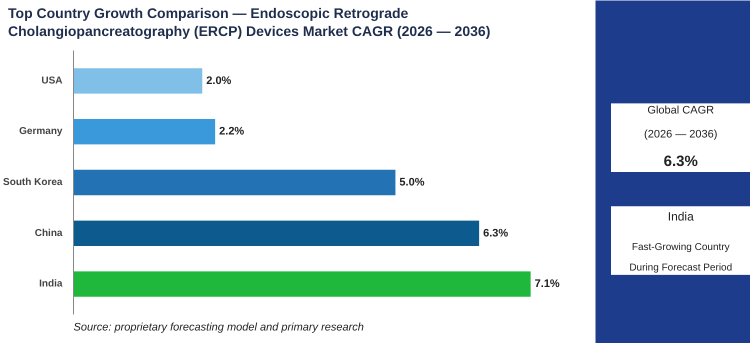 This screenshot has width=750, height=343. Describe the element at coordinates (547, 284) in the screenshot. I see `data-label: 7.1%` at that location.